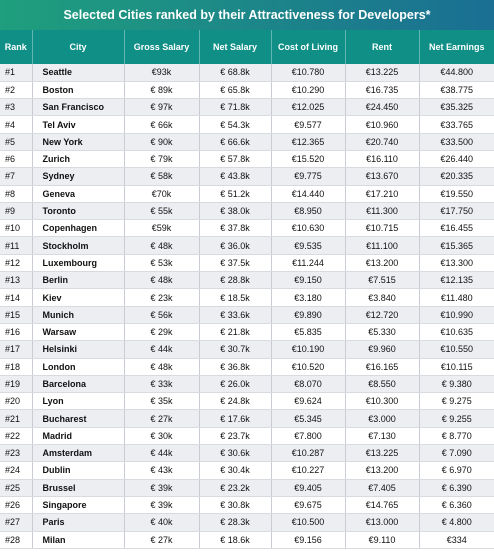 This screenshot has width=494, height=557. What do you see at coordinates (456, 367) in the screenshot?
I see `cell-net-earnings: €10.115` at bounding box center [456, 367].